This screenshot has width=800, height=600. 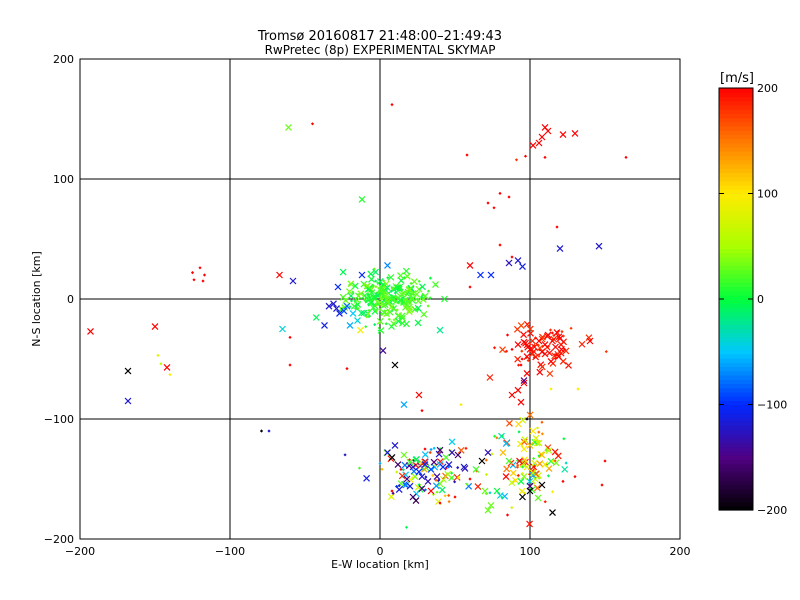 I want to click on colorbar: −200 −100 0 100 200, so click(x=752, y=299).